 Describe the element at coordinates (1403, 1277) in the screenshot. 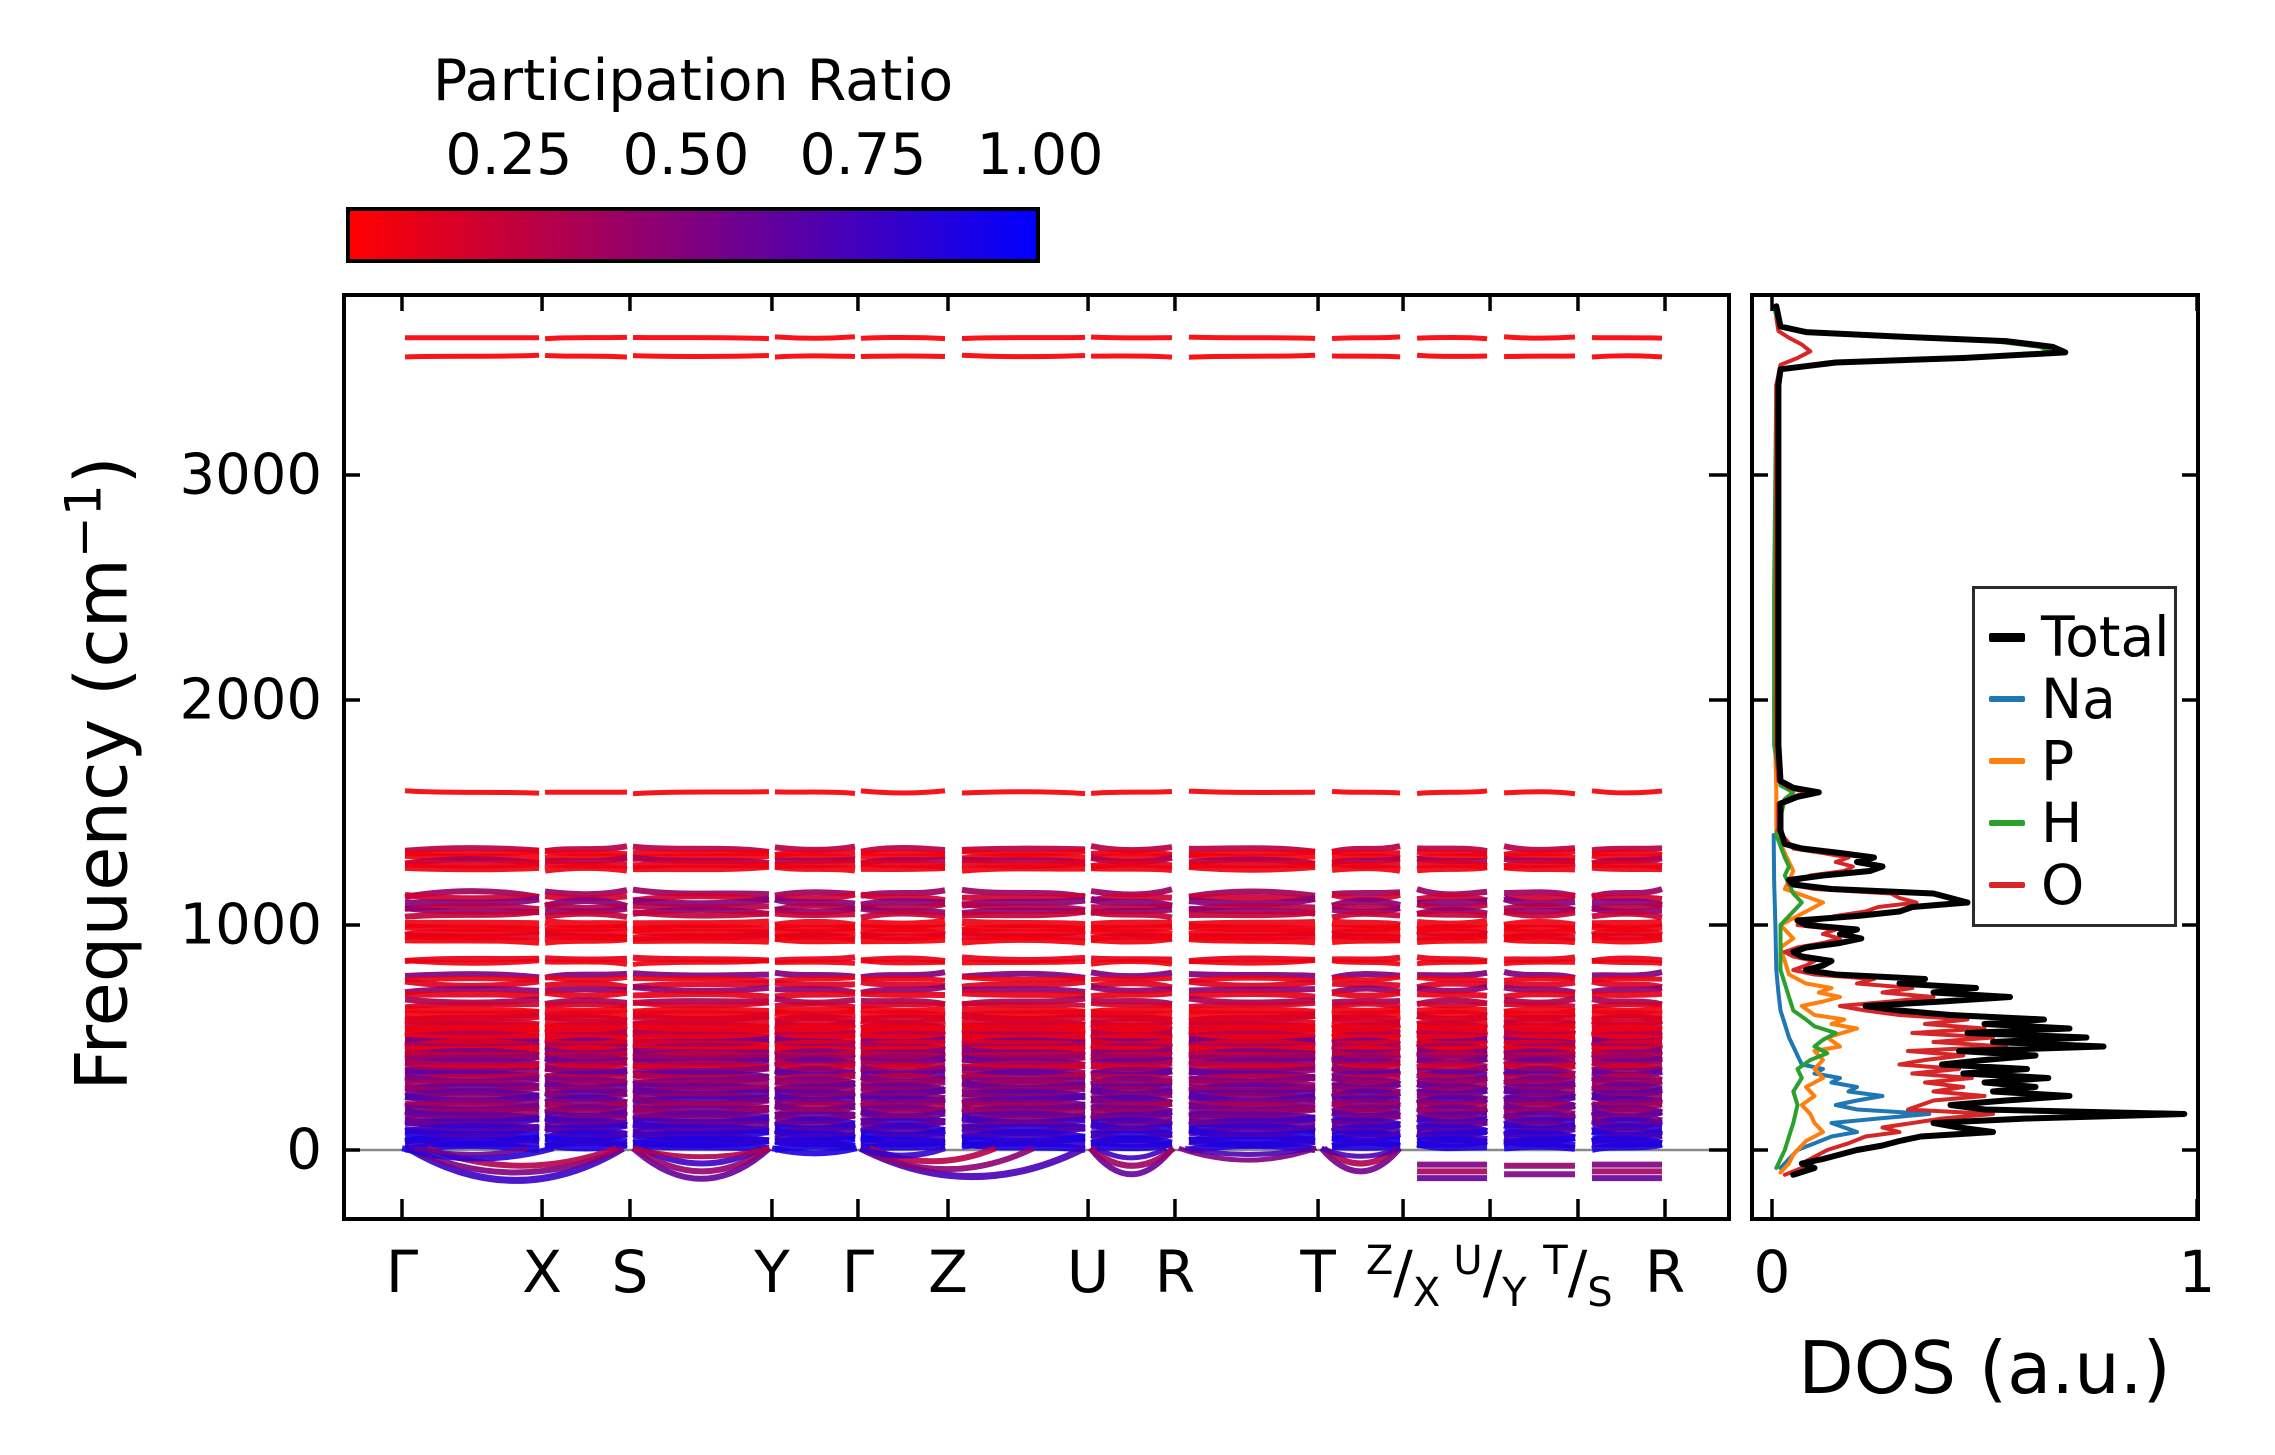

I see `kpath-label-Z-X: Z/X` at that location.